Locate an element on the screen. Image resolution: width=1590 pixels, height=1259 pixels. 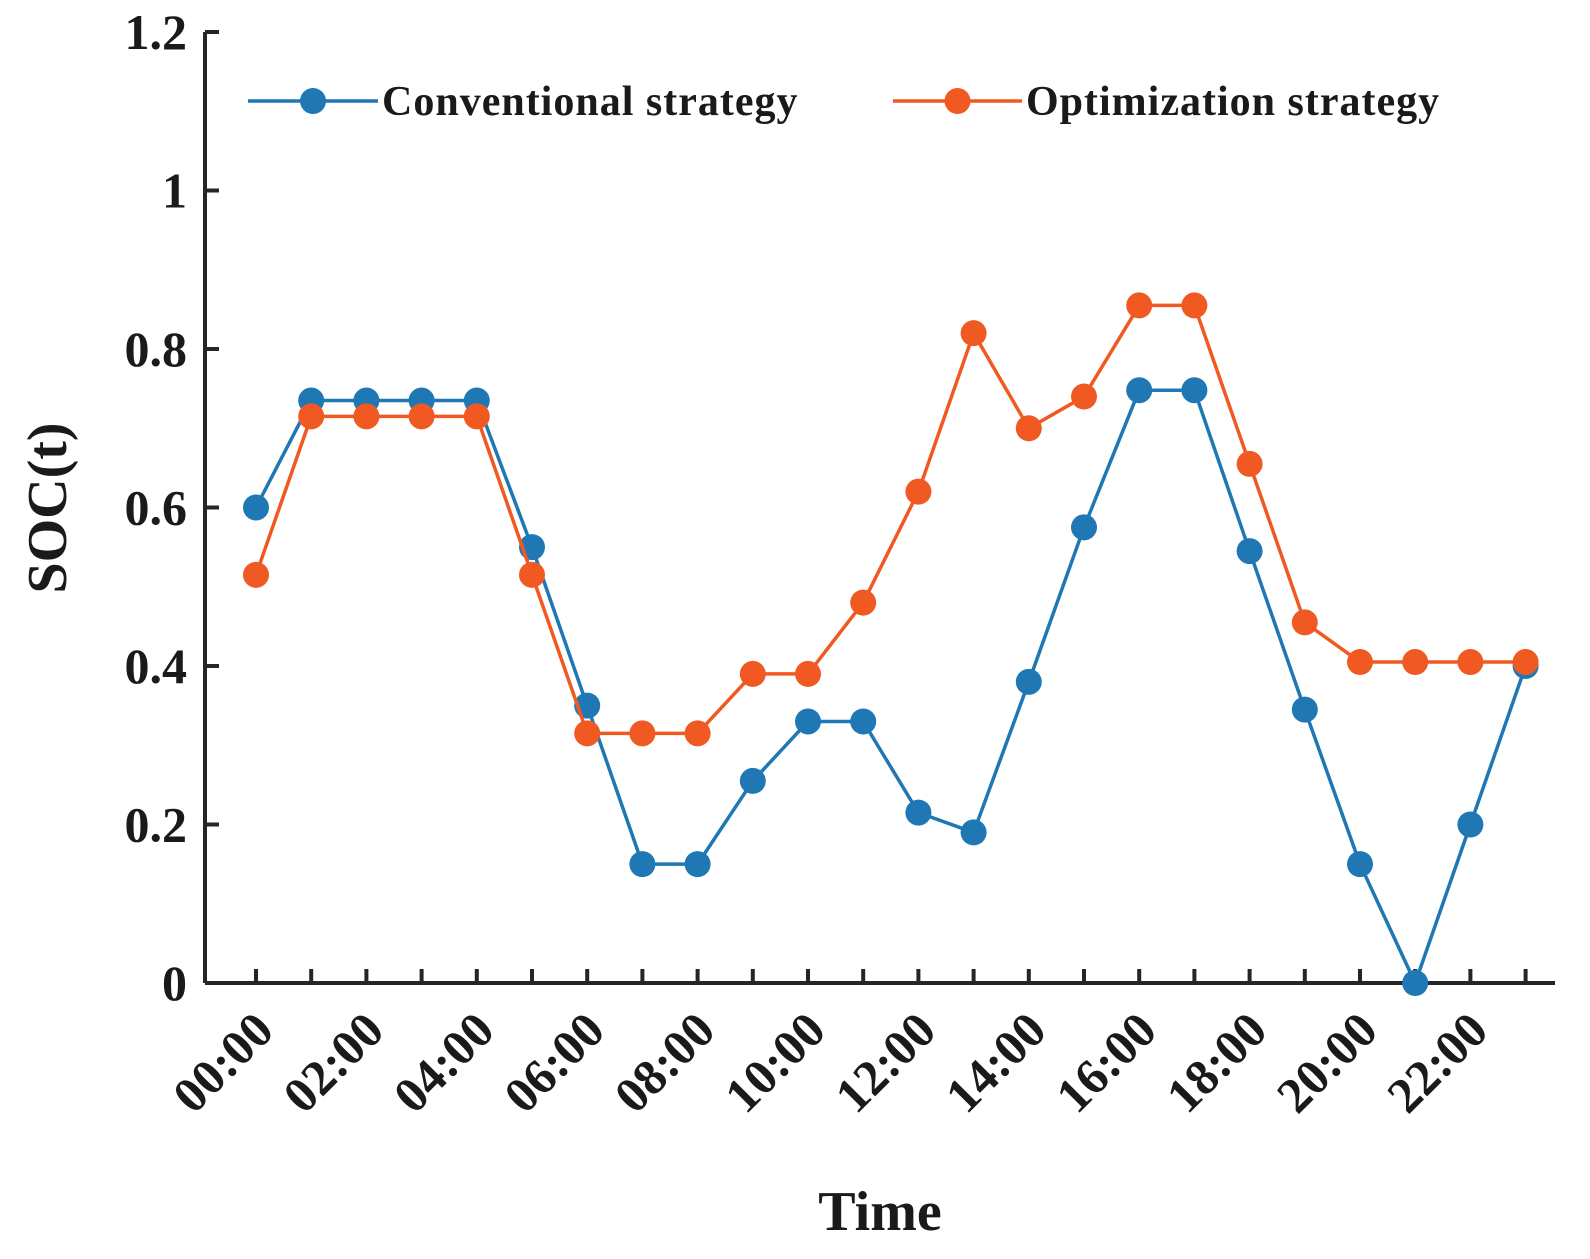
x-tick-label: 00:00 is located at coordinates (223, 1062).